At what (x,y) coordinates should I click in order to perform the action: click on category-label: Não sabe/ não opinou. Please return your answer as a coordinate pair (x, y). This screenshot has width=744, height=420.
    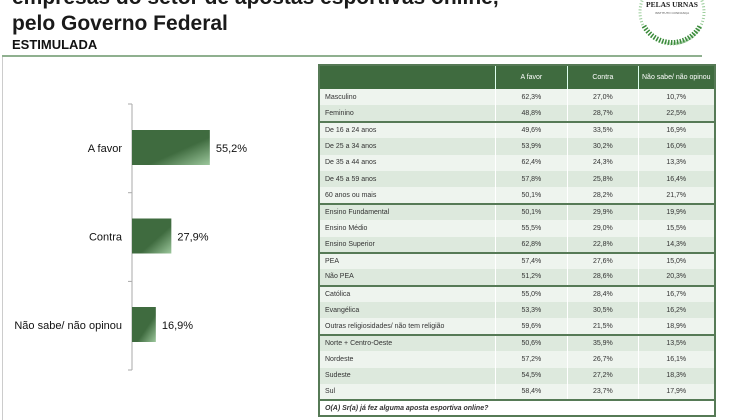
    Looking at the image, I should click on (68, 326).